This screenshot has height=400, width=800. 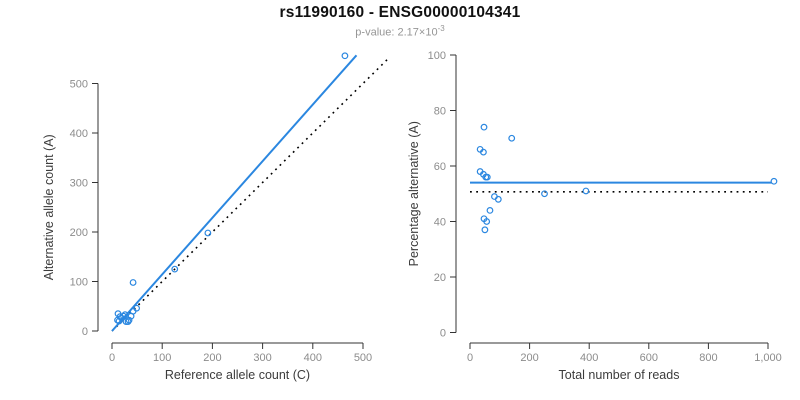 I want to click on x-tick-label: 500, so click(x=363, y=358).